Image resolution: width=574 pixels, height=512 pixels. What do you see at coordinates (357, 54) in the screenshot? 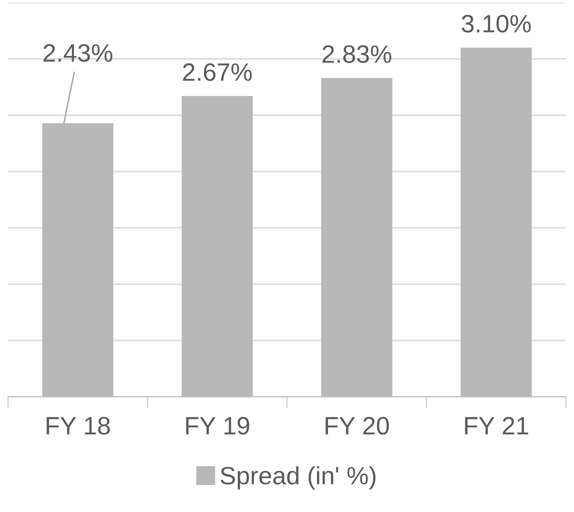
I see `data-label: 2.83%` at bounding box center [357, 54].